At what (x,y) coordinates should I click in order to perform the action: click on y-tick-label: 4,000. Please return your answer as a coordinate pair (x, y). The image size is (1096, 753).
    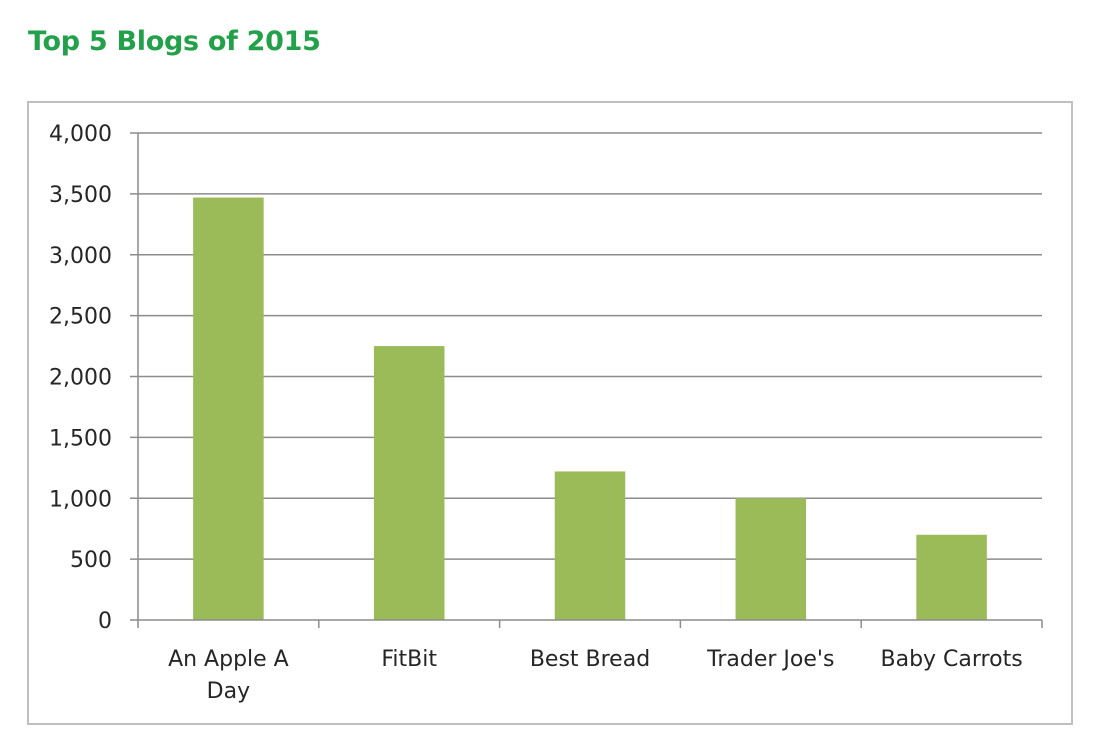
    Looking at the image, I should click on (80, 134).